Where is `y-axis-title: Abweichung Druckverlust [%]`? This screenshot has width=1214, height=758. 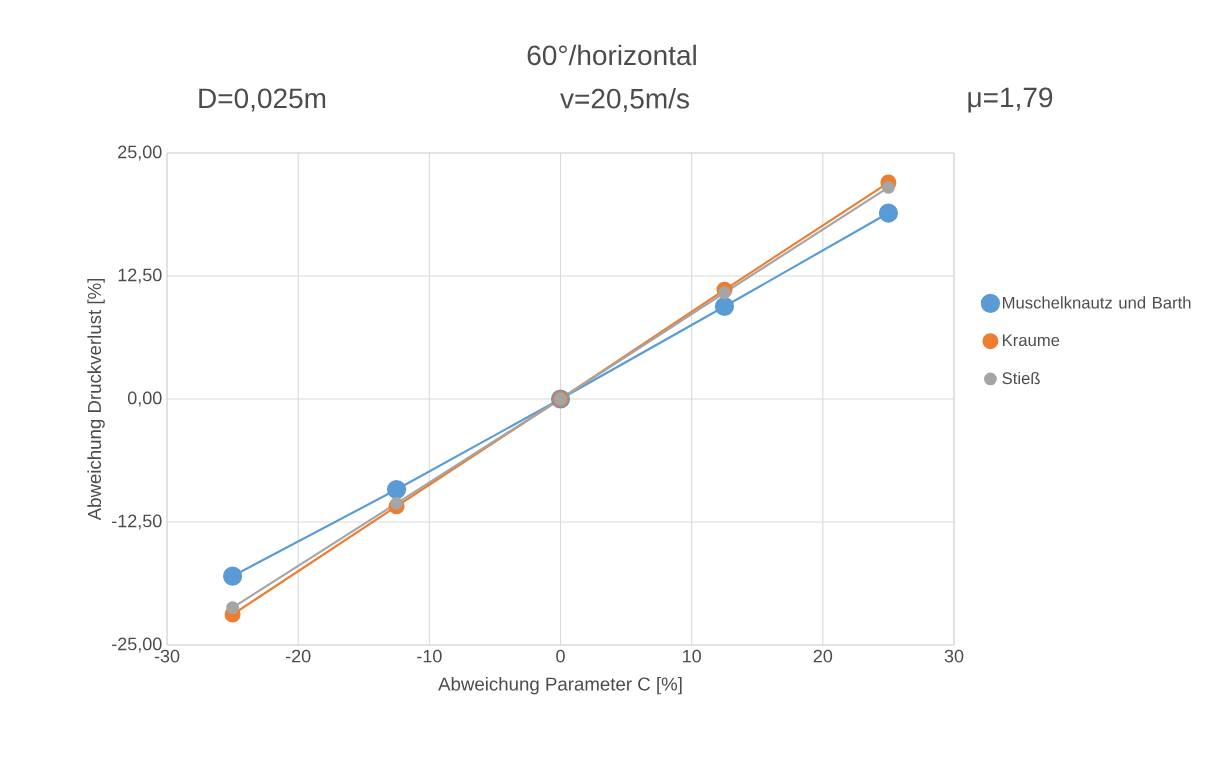
y-axis-title: Abweichung Druckverlust [%] is located at coordinates (96, 400).